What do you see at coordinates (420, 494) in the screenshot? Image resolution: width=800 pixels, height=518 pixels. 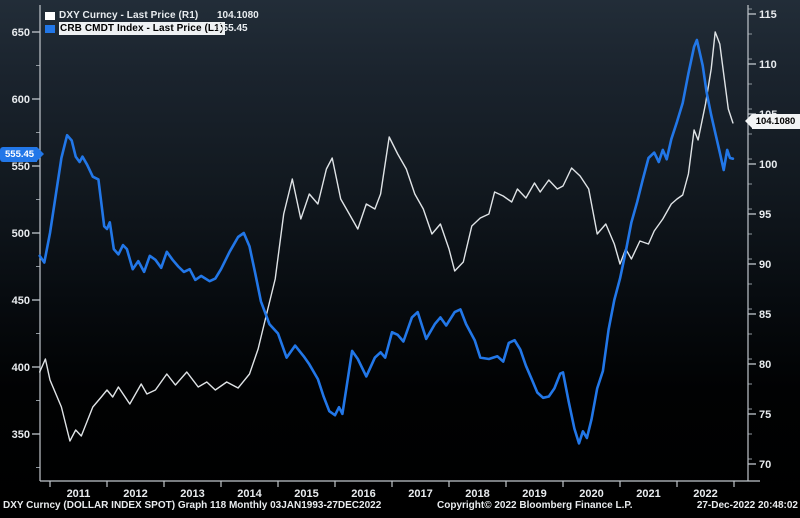 I see `year-label: 2017` at bounding box center [420, 494].